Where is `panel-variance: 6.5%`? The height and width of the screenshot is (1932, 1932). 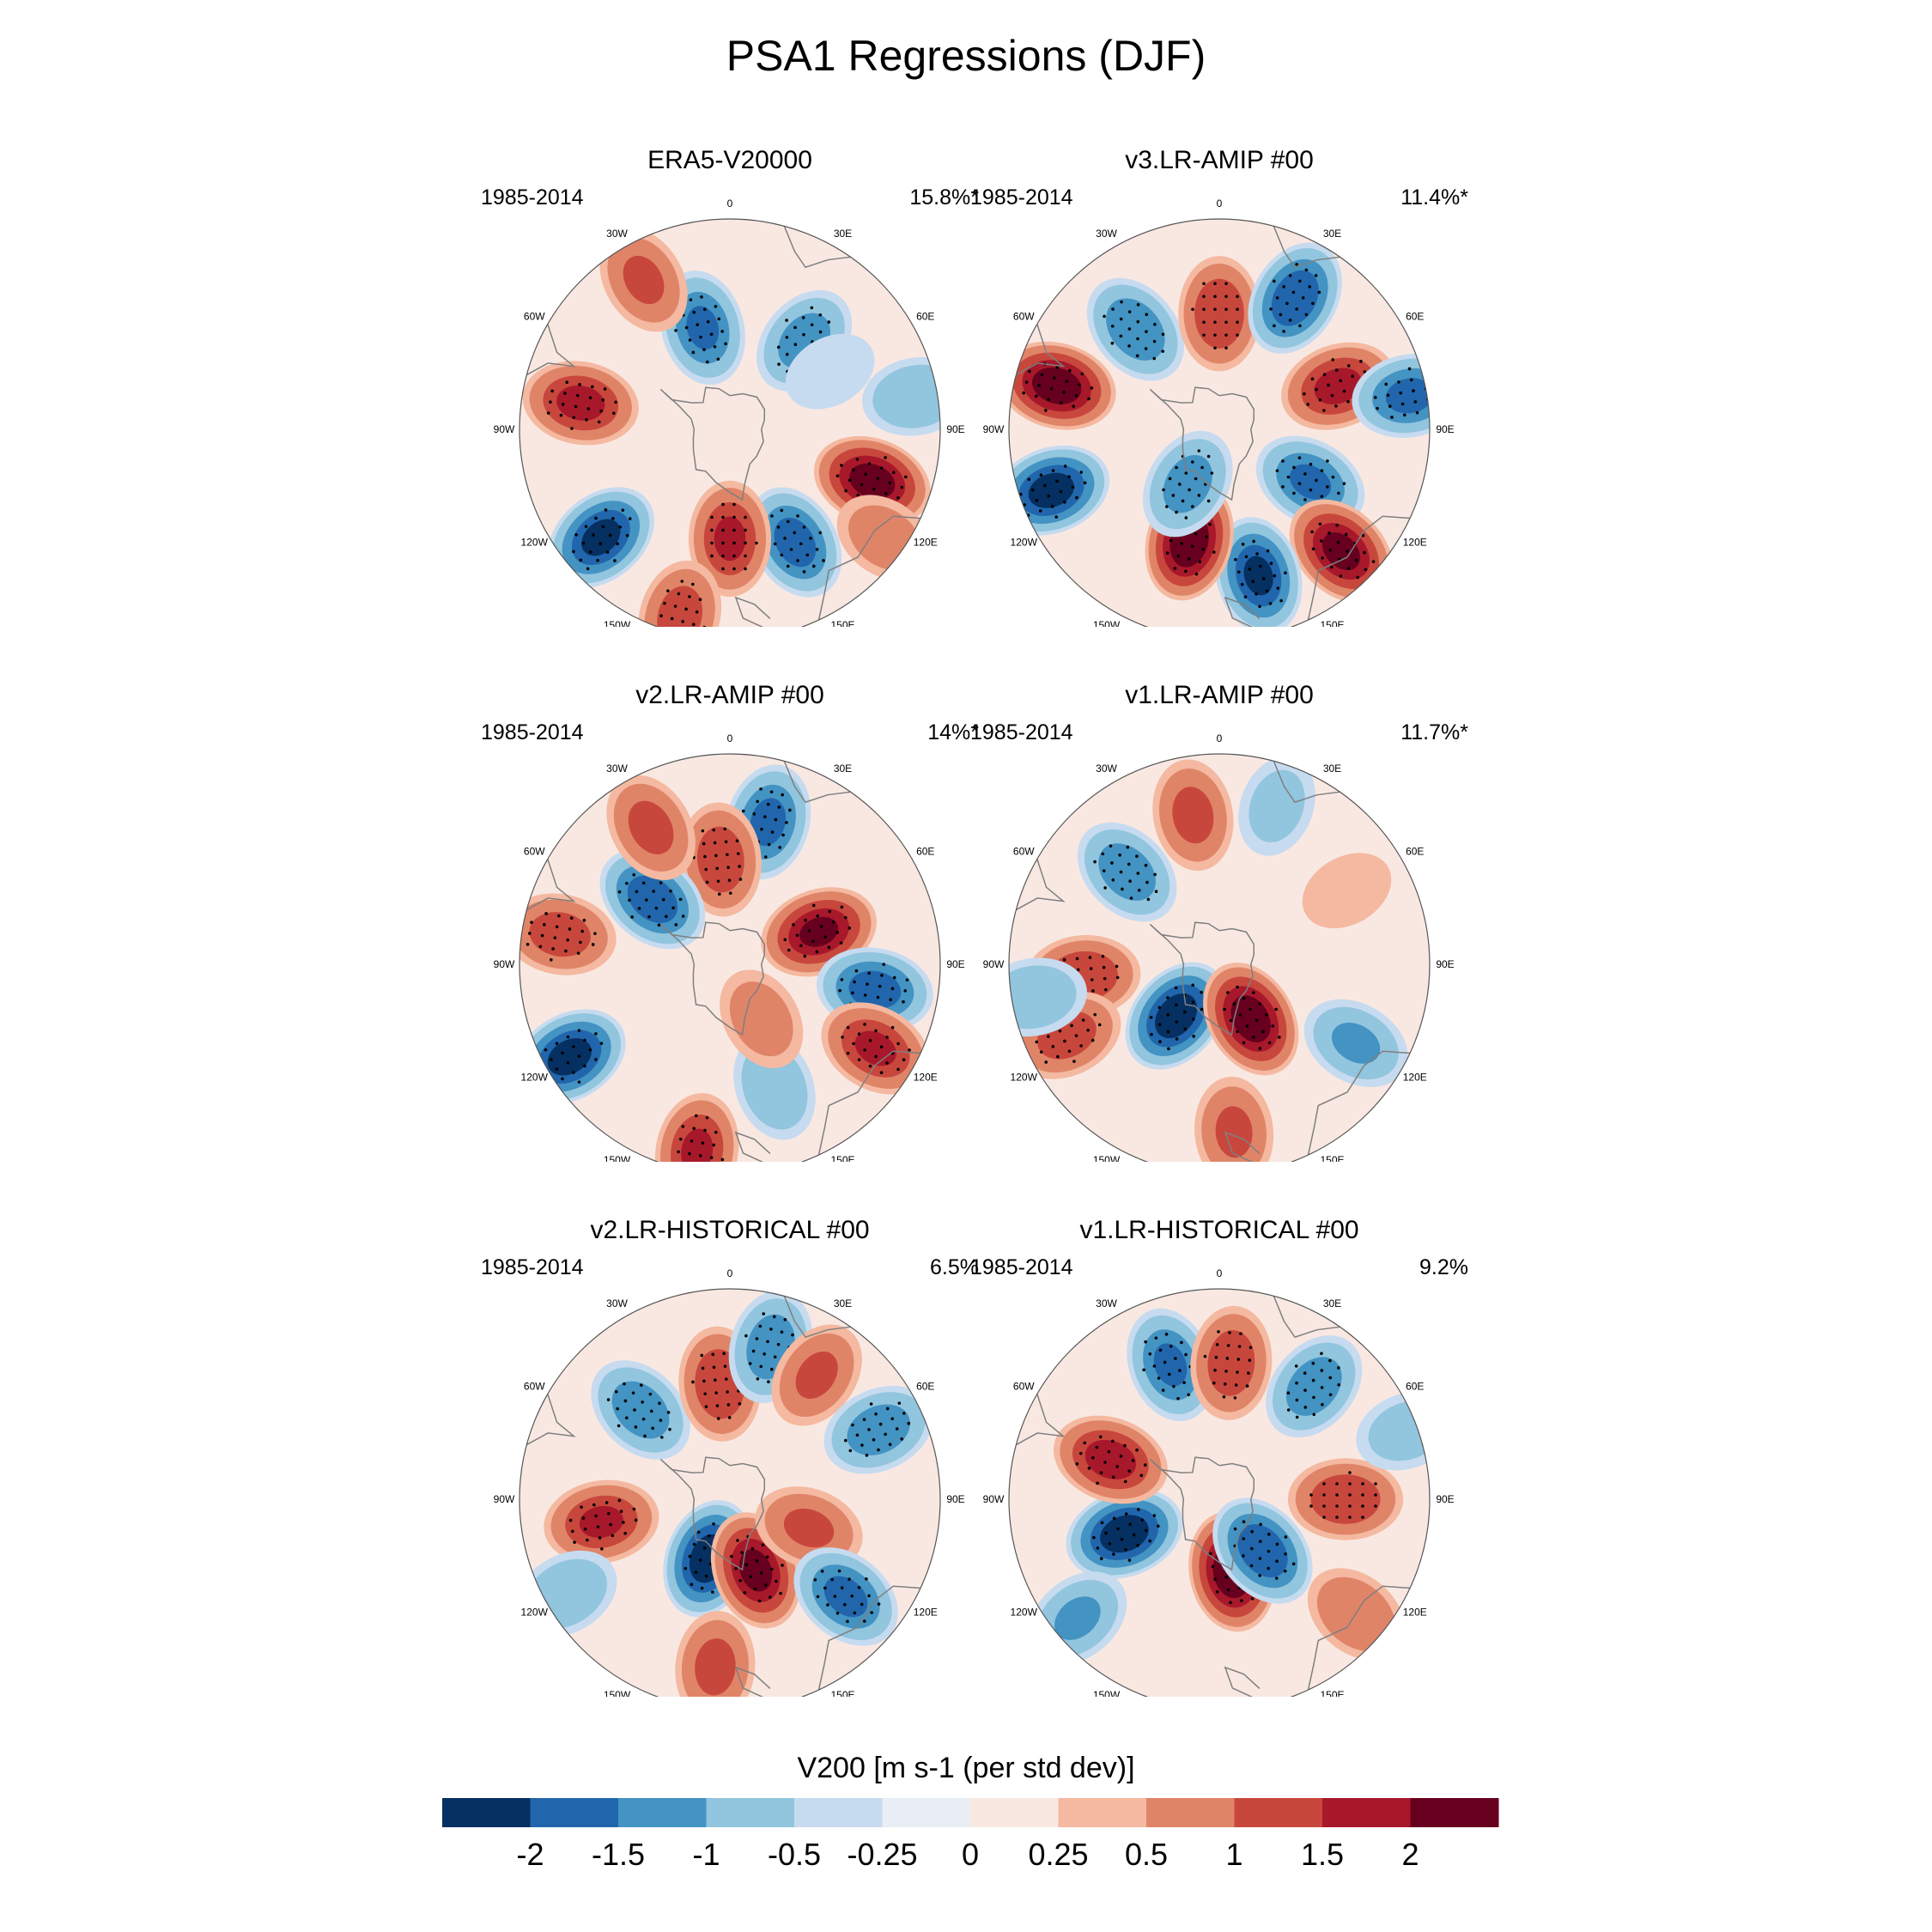
panel-variance: 6.5% is located at coordinates (954, 1267).